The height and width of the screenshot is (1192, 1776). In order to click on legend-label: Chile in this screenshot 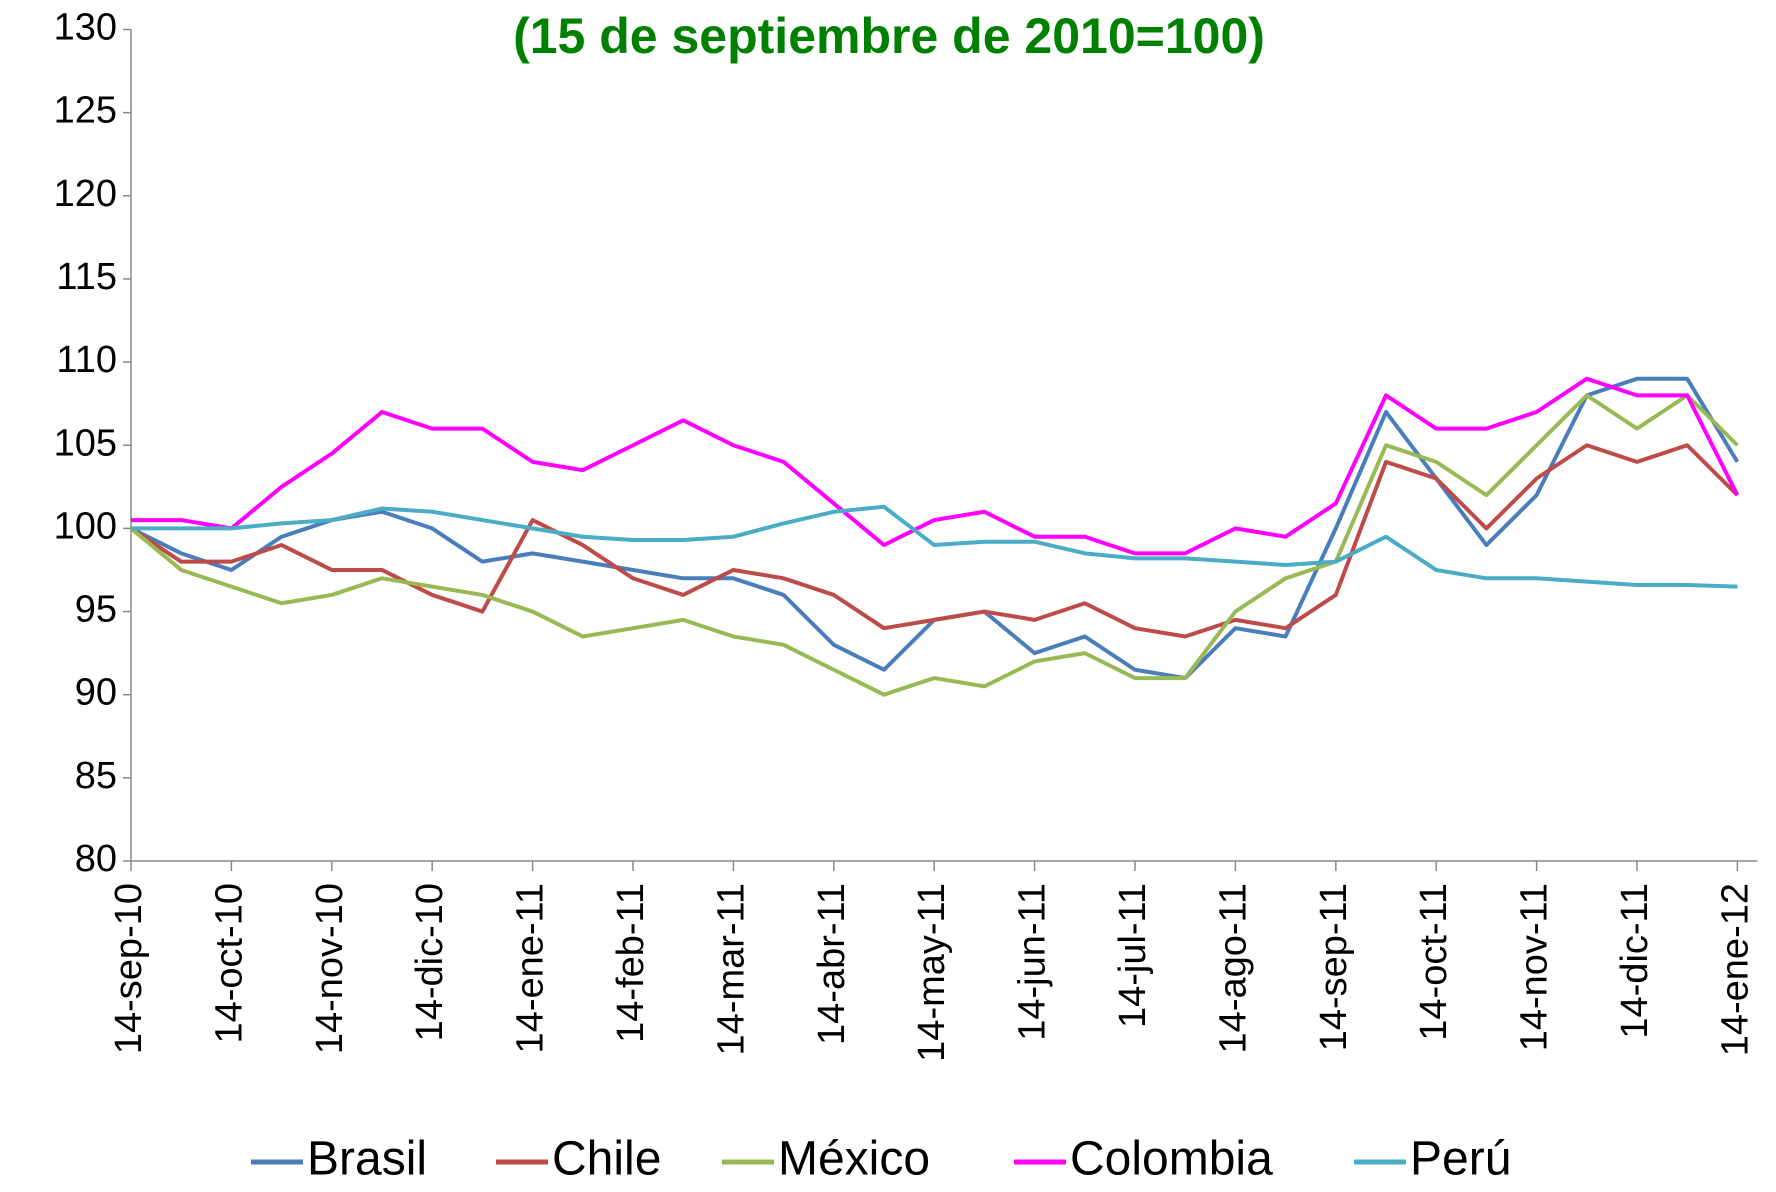, I will do `click(606, 1159)`.